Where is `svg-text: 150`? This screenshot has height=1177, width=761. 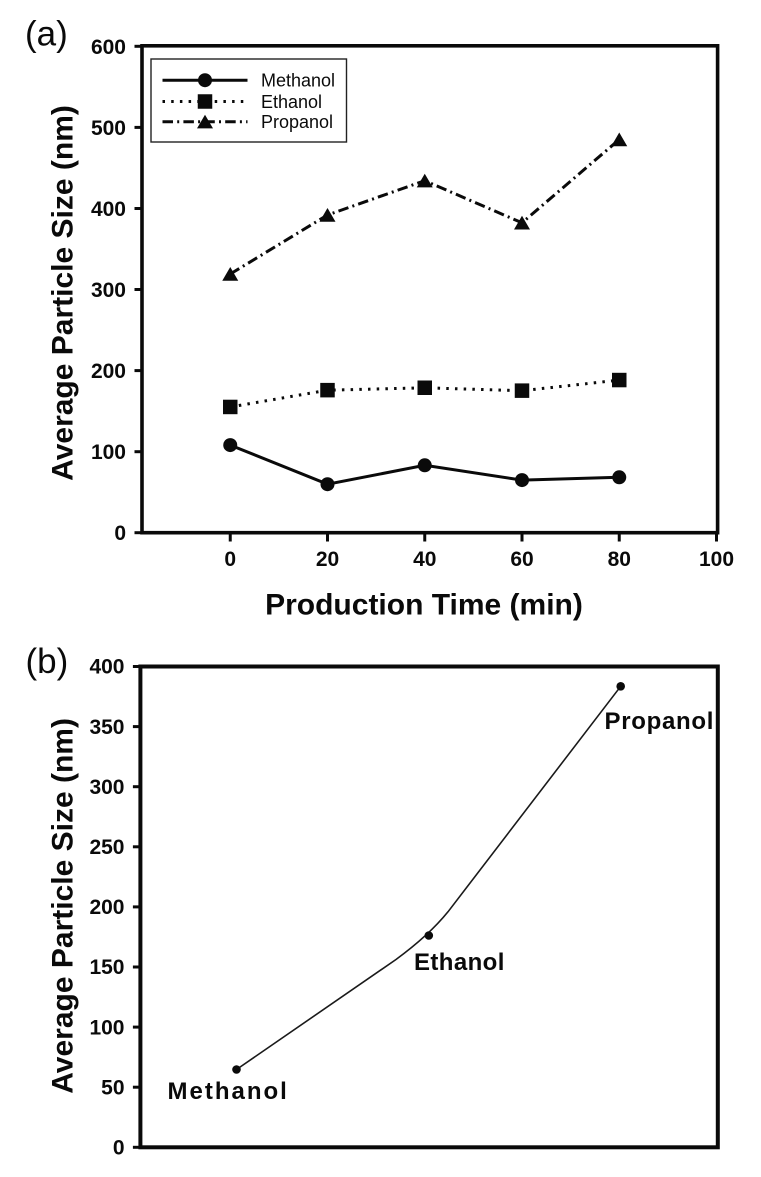 svg-text: 150 is located at coordinates (106, 967).